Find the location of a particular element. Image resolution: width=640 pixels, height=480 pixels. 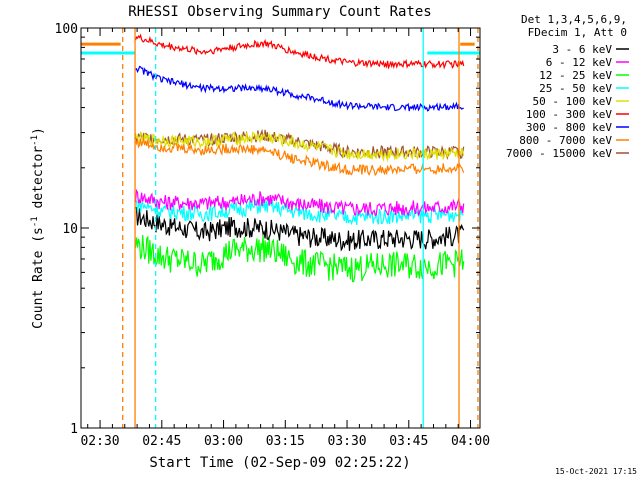

x-tick-label: 02:45 is located at coordinates (161, 441).